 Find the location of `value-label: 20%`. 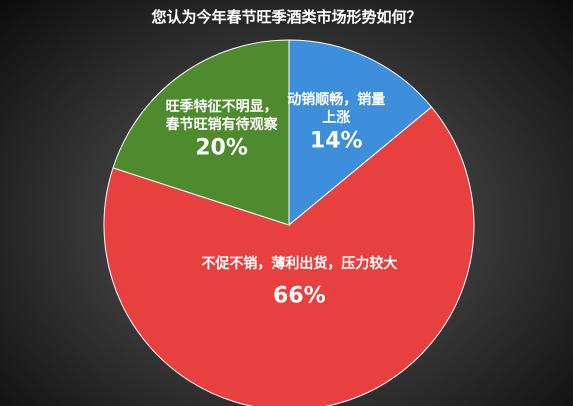

value-label: 20% is located at coordinates (221, 148).